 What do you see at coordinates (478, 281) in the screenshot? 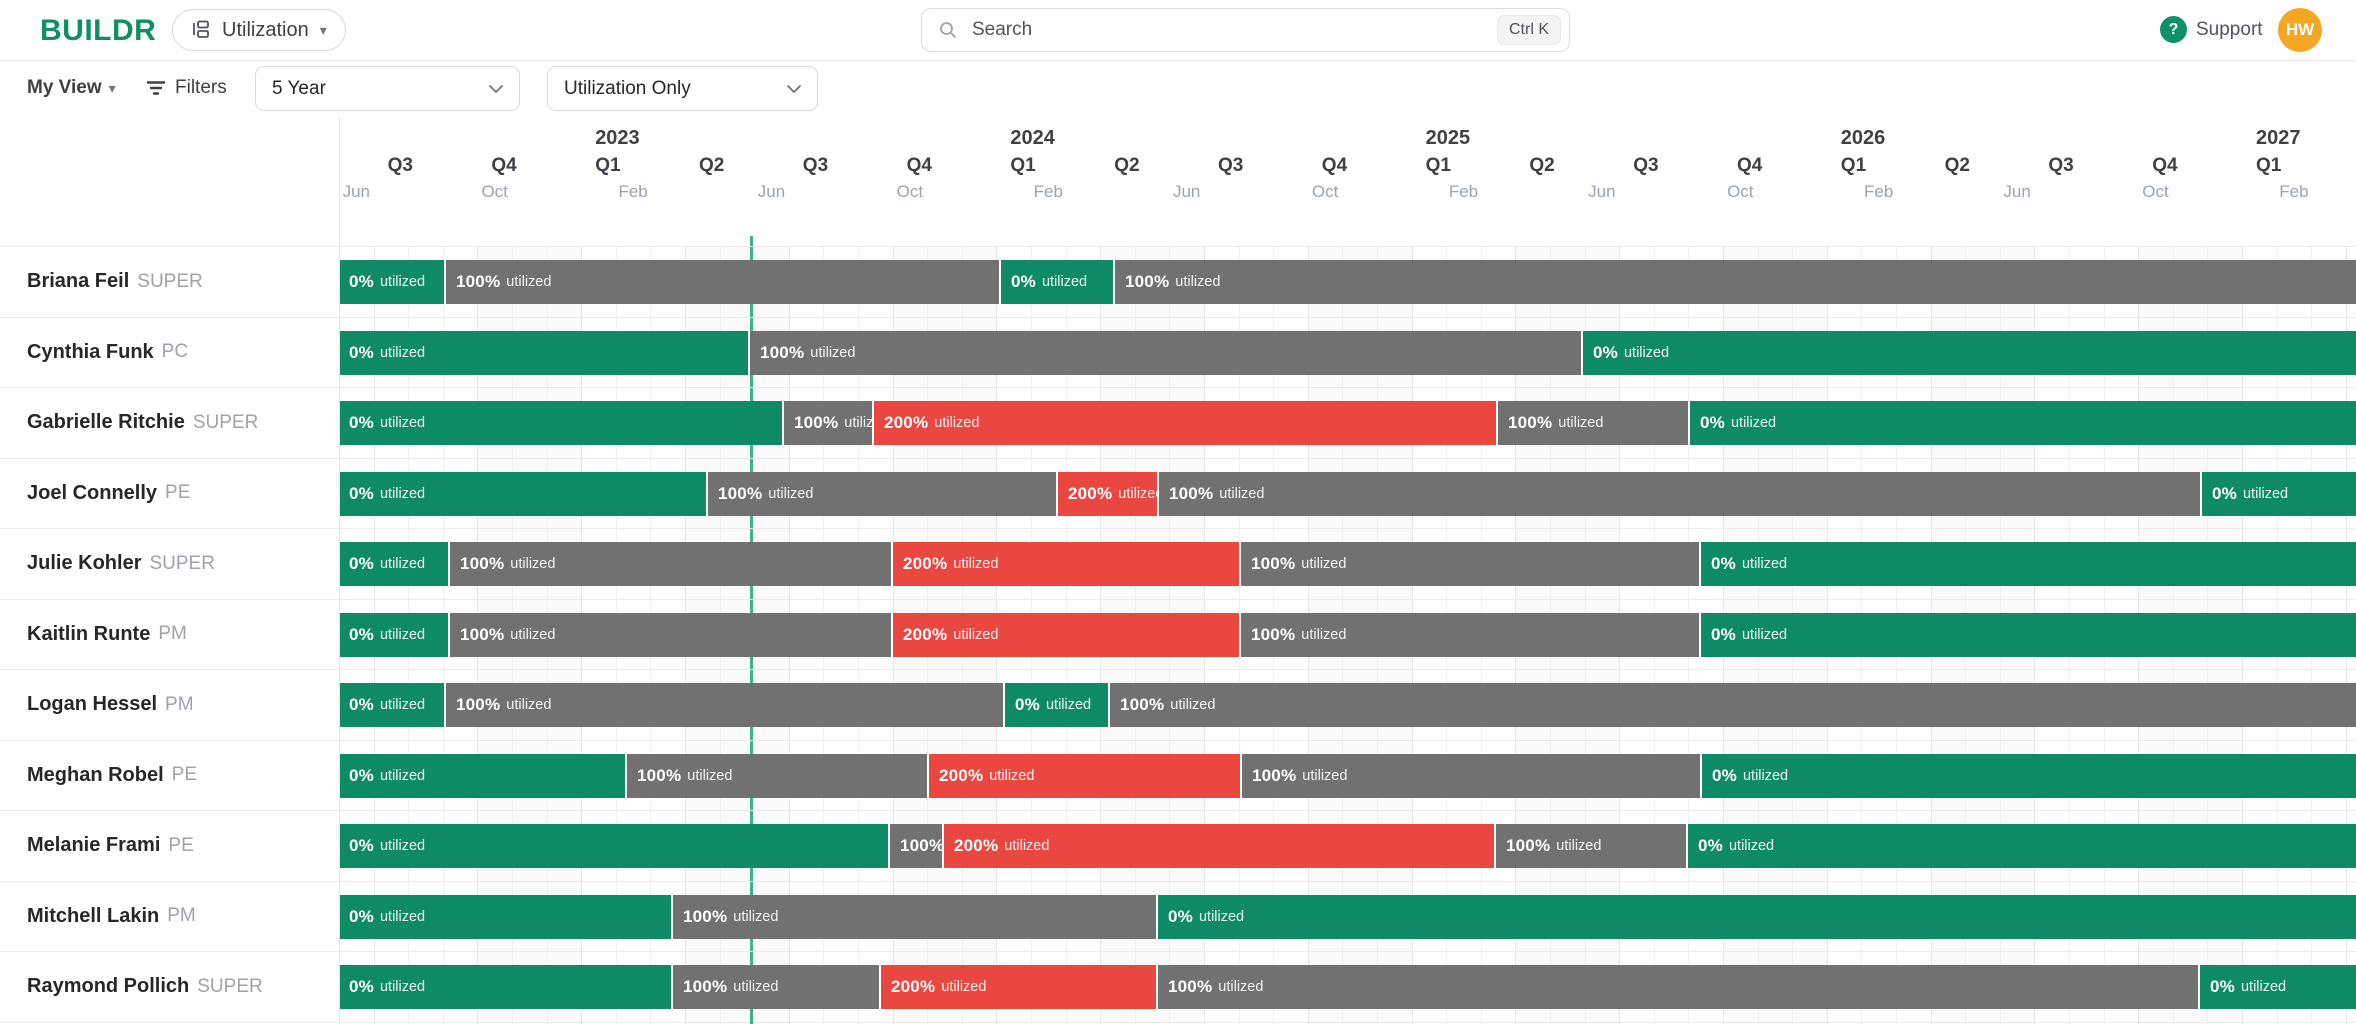
I see `utilization-percentage: 100%` at bounding box center [478, 281].